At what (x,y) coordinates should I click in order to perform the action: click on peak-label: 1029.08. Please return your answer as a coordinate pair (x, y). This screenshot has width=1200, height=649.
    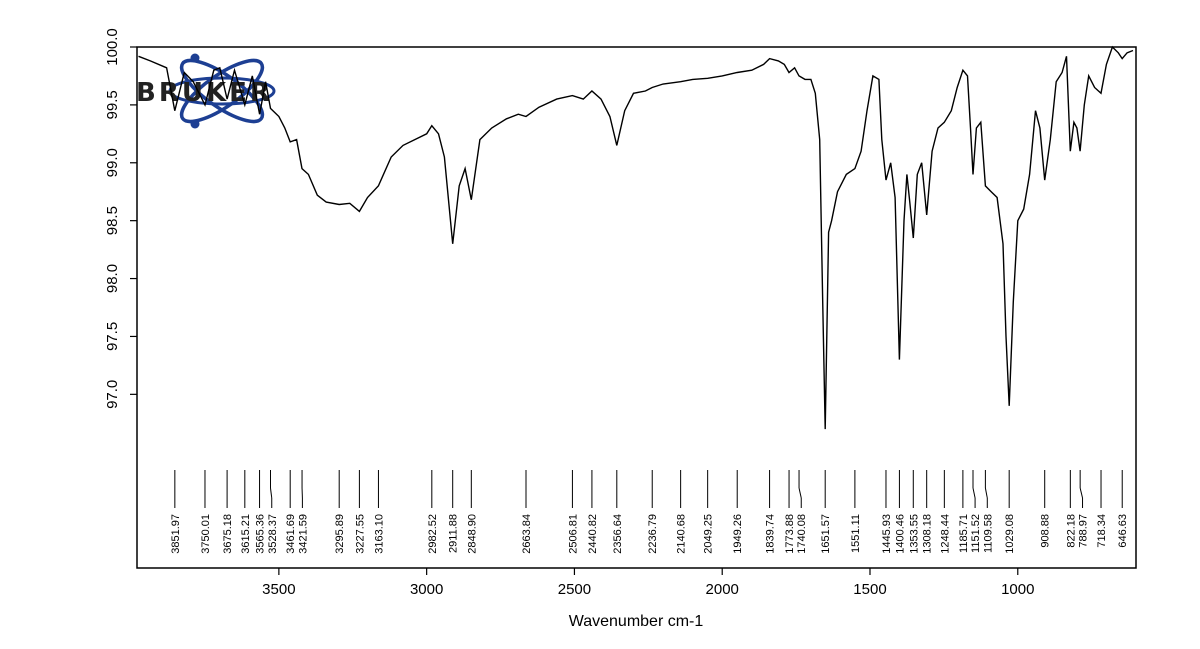
    Looking at the image, I should click on (1010, 534).